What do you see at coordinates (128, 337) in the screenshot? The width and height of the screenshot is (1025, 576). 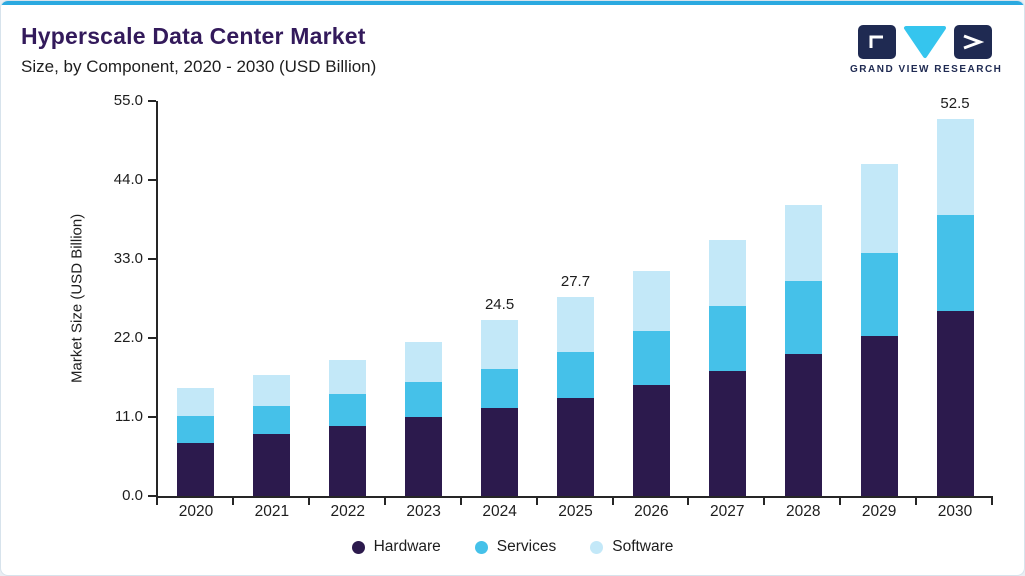 I see `y-tick-label: 22.0` at bounding box center [128, 337].